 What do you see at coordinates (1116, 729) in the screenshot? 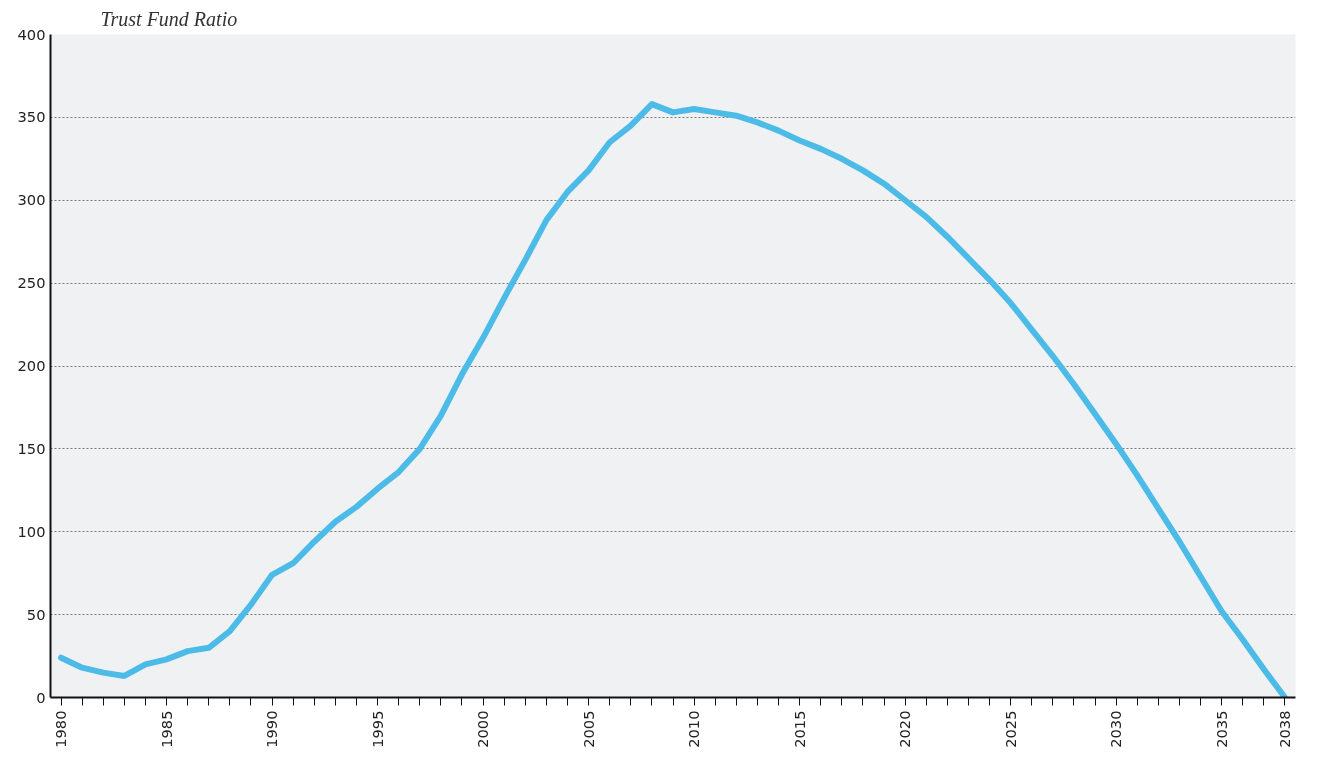
I see `x-tick-label: 2030` at bounding box center [1116, 729].